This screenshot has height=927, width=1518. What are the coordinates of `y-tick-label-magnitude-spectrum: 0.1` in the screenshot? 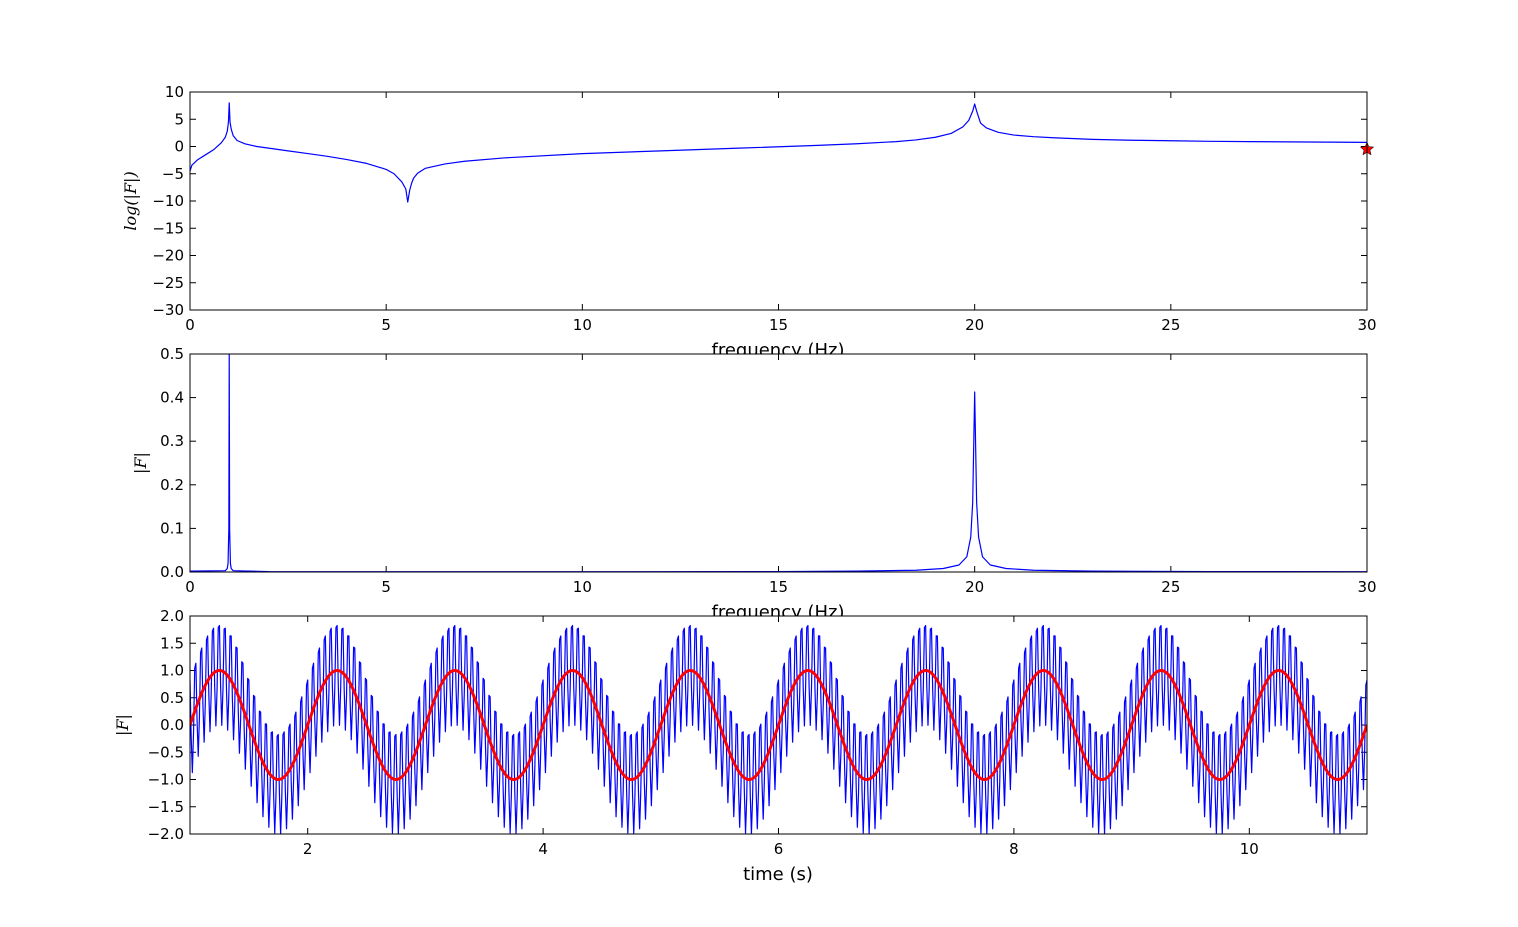 It's located at (172, 528).